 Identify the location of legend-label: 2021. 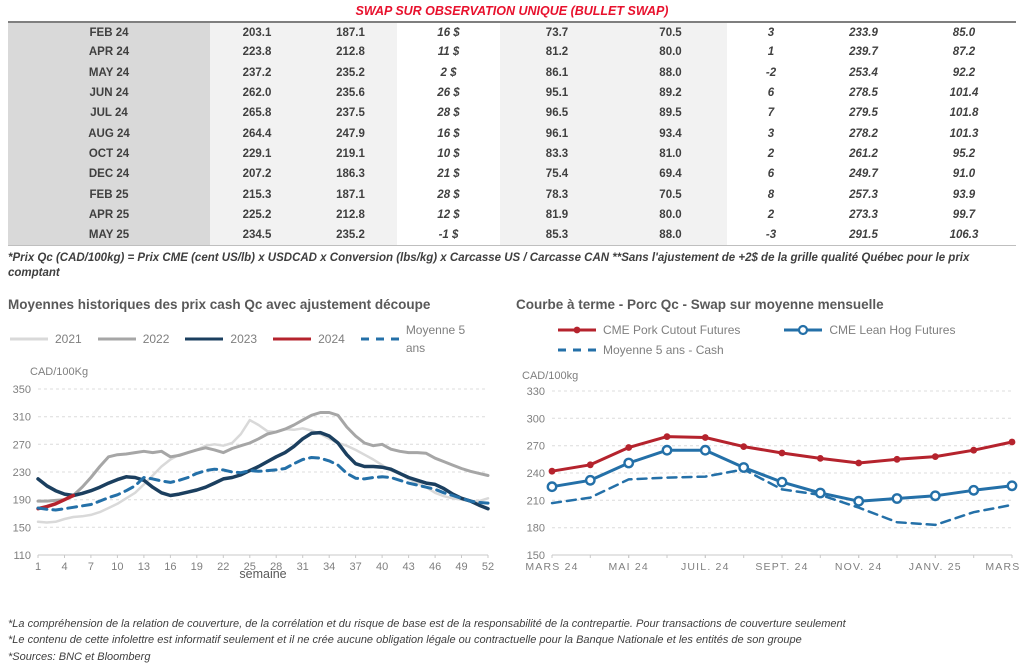
(68, 338).